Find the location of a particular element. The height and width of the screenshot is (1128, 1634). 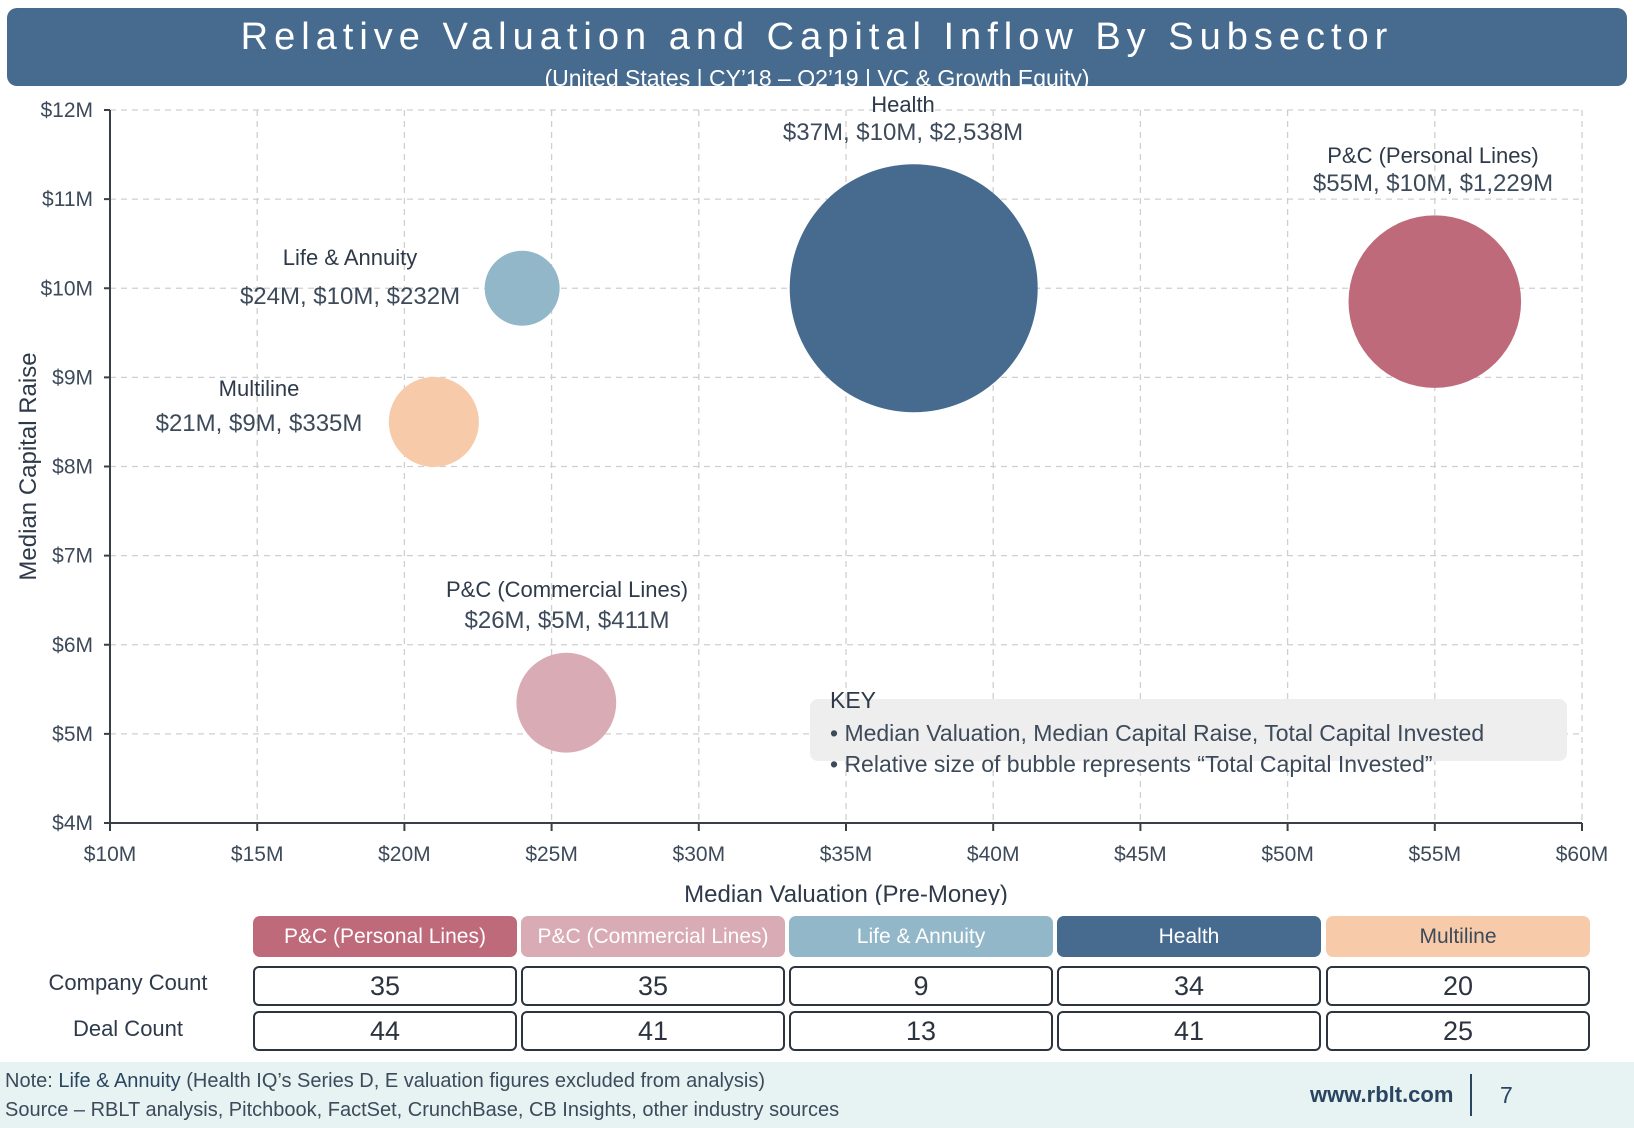

row-label-company-count: Company Count is located at coordinates (128, 982).